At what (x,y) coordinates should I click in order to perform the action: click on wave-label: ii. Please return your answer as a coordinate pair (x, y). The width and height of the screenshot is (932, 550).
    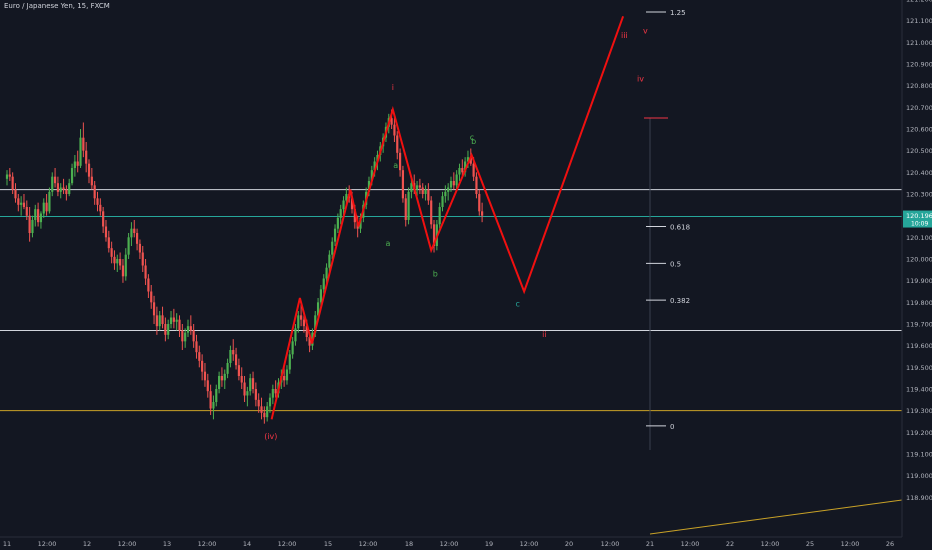
    Looking at the image, I should click on (544, 334).